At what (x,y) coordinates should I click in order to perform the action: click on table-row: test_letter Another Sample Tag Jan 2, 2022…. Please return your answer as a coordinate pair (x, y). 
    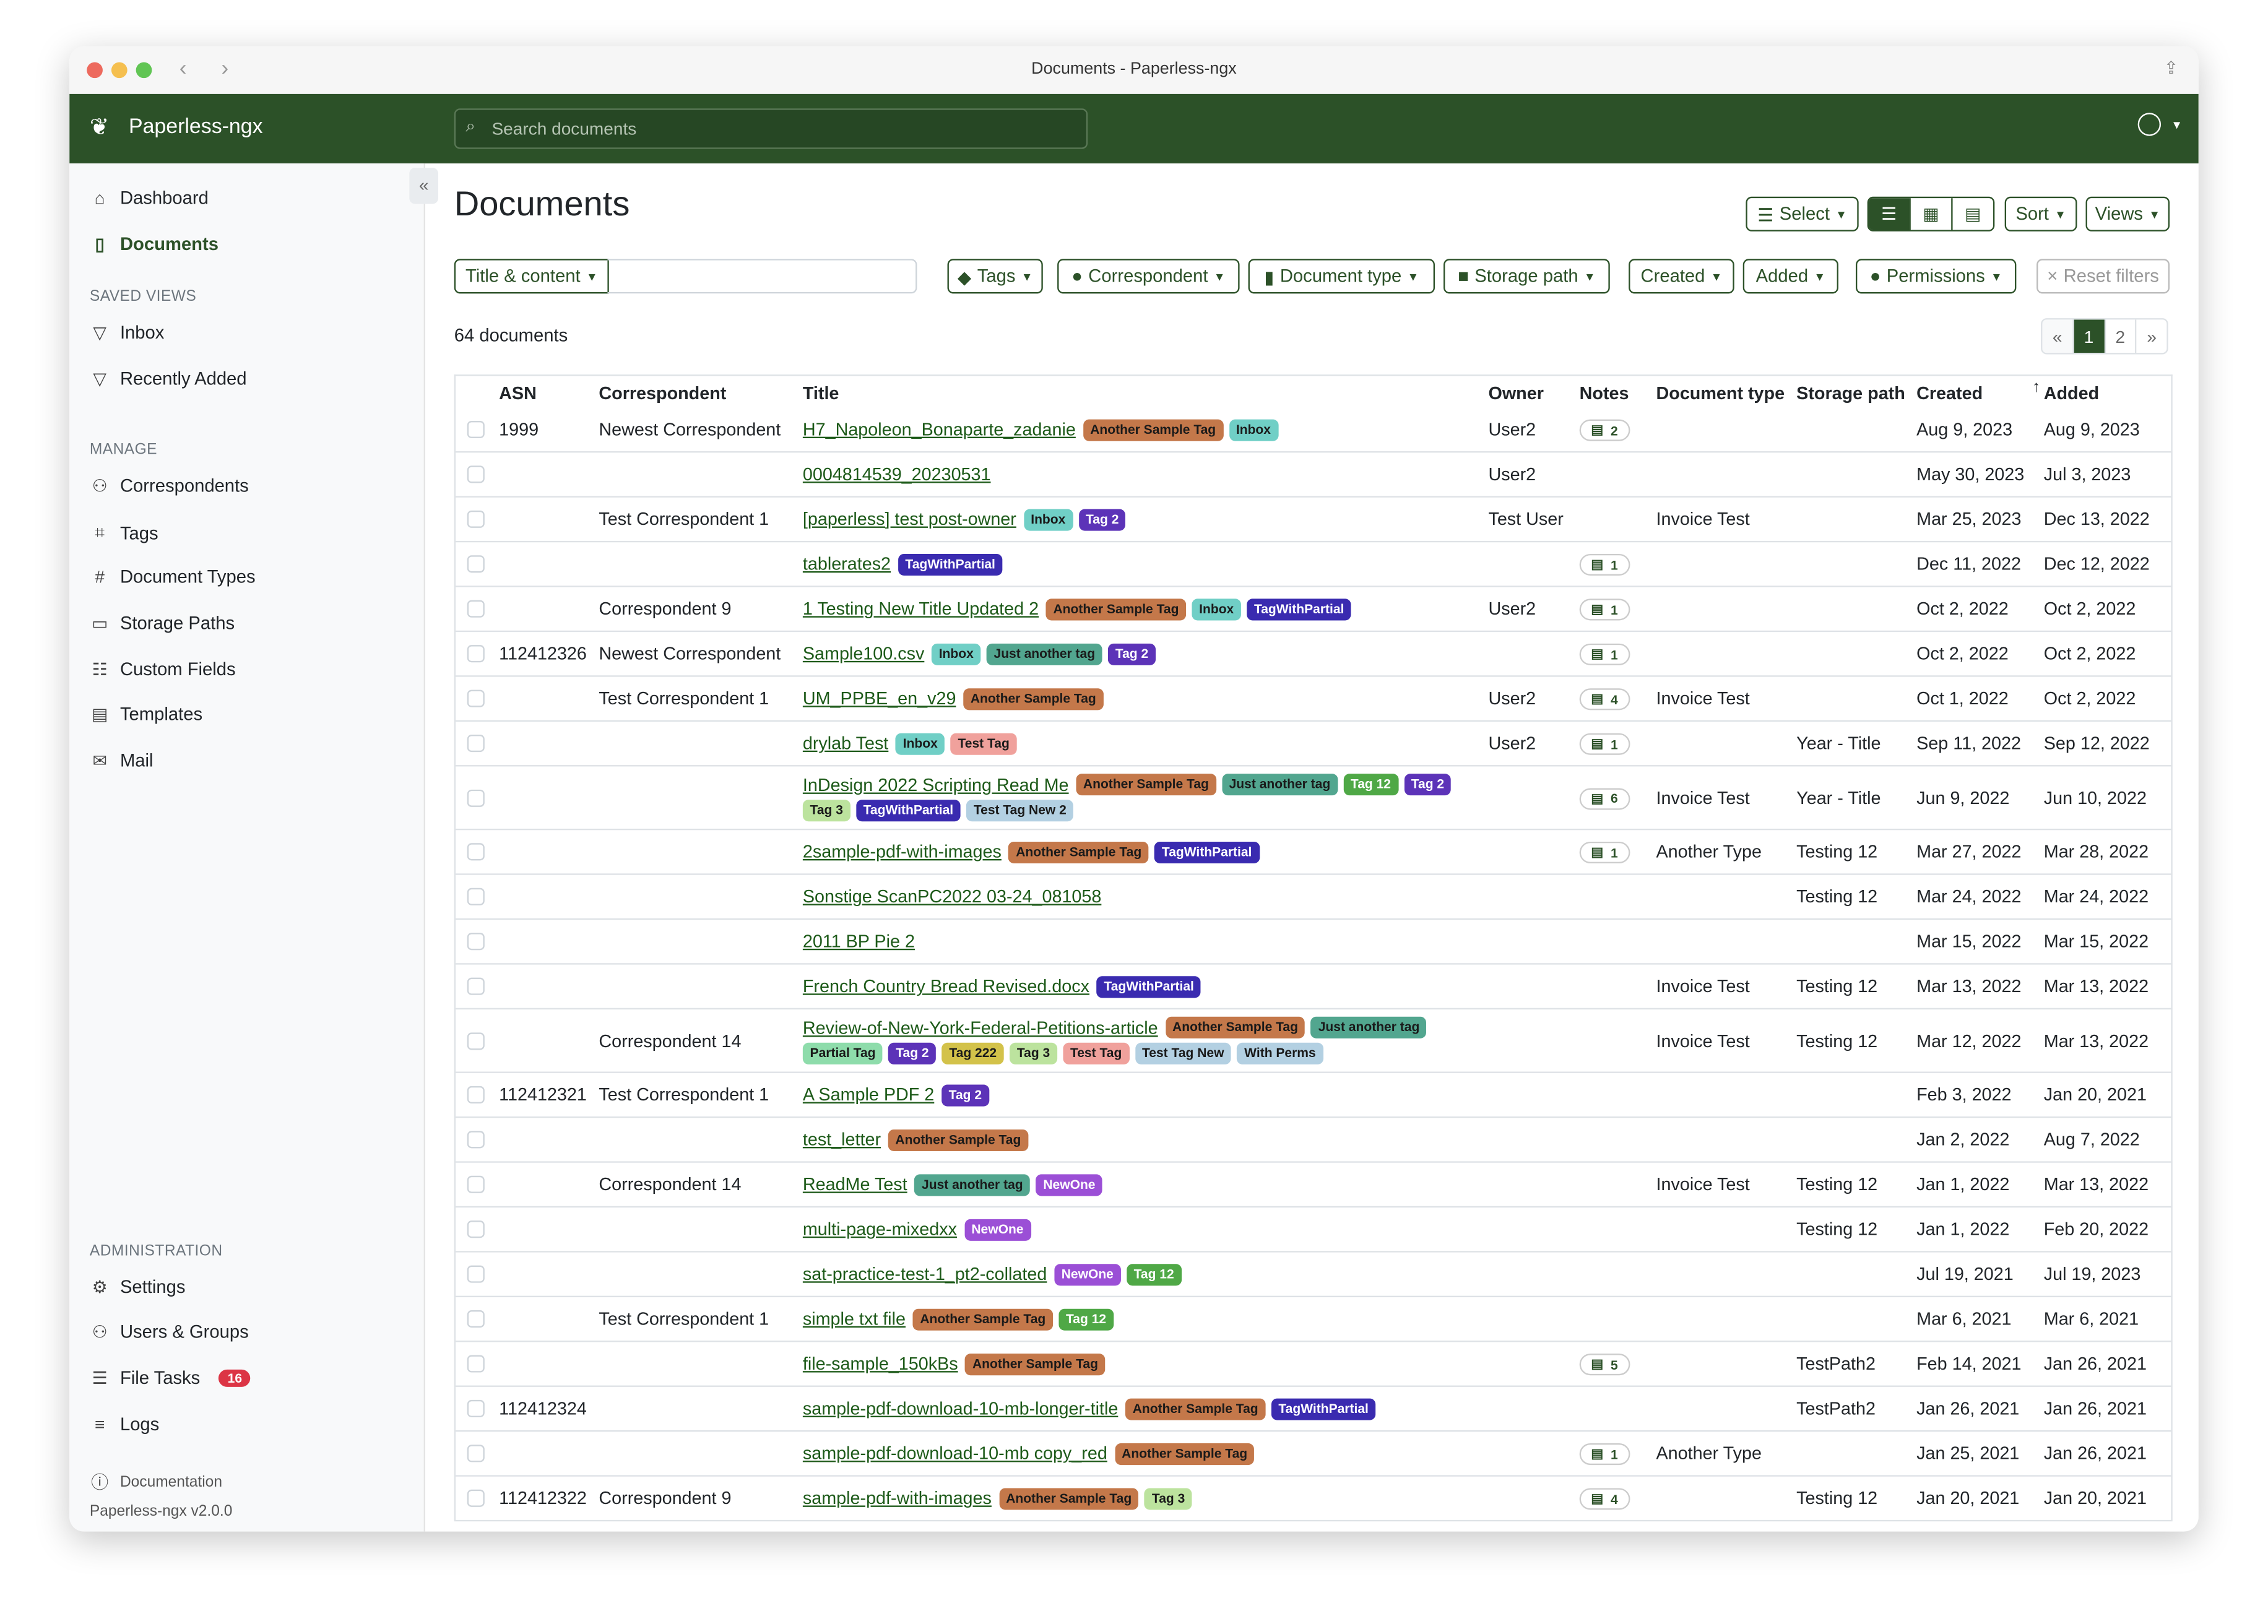
    Looking at the image, I should click on (1313, 1140).